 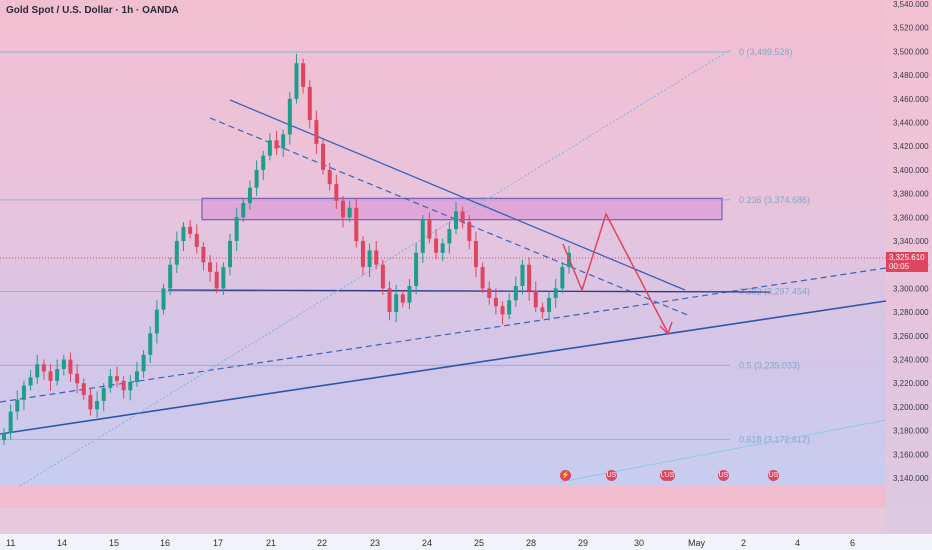 I want to click on fib-label: 0.236 (3,374.686), so click(x=774, y=200).